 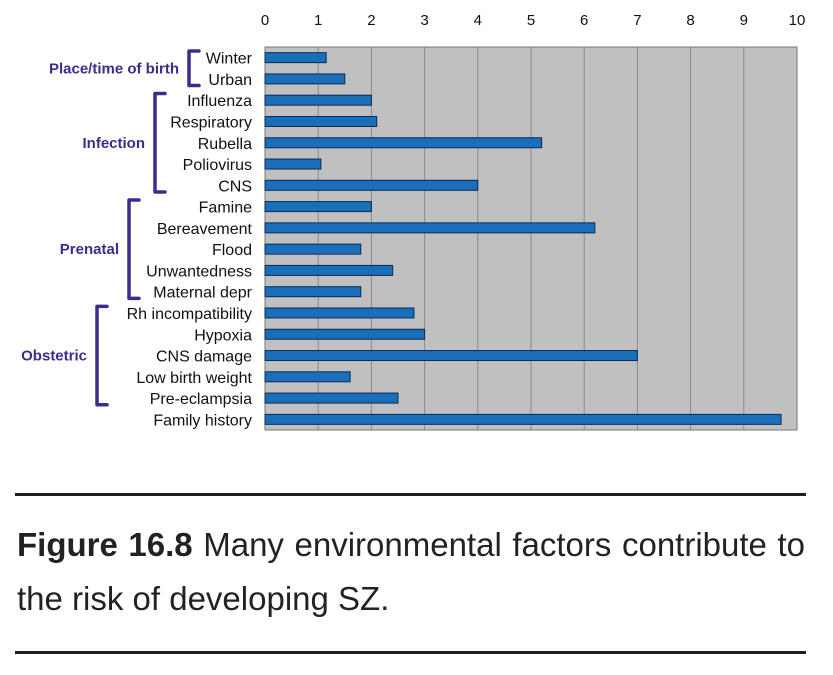 What do you see at coordinates (199, 271) in the screenshot?
I see `category-label: Unwantedness` at bounding box center [199, 271].